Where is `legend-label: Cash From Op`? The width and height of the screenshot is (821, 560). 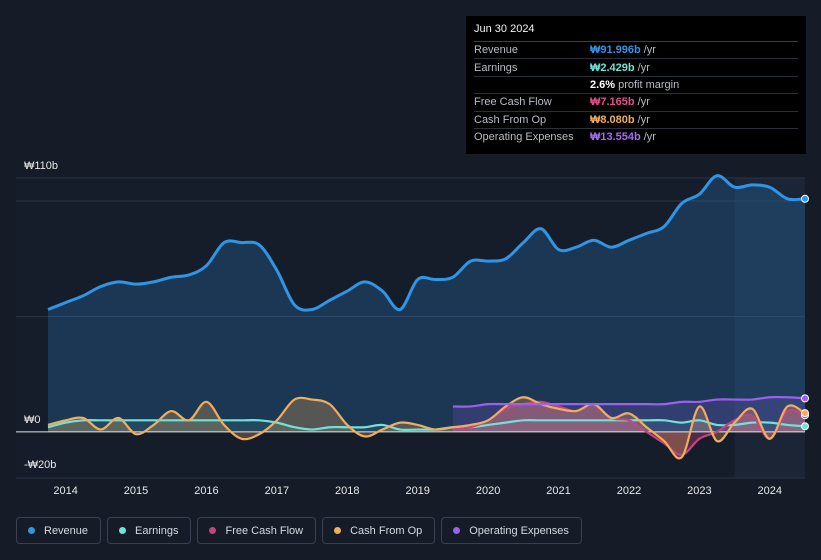
legend-label: Cash From Op is located at coordinates (386, 530).